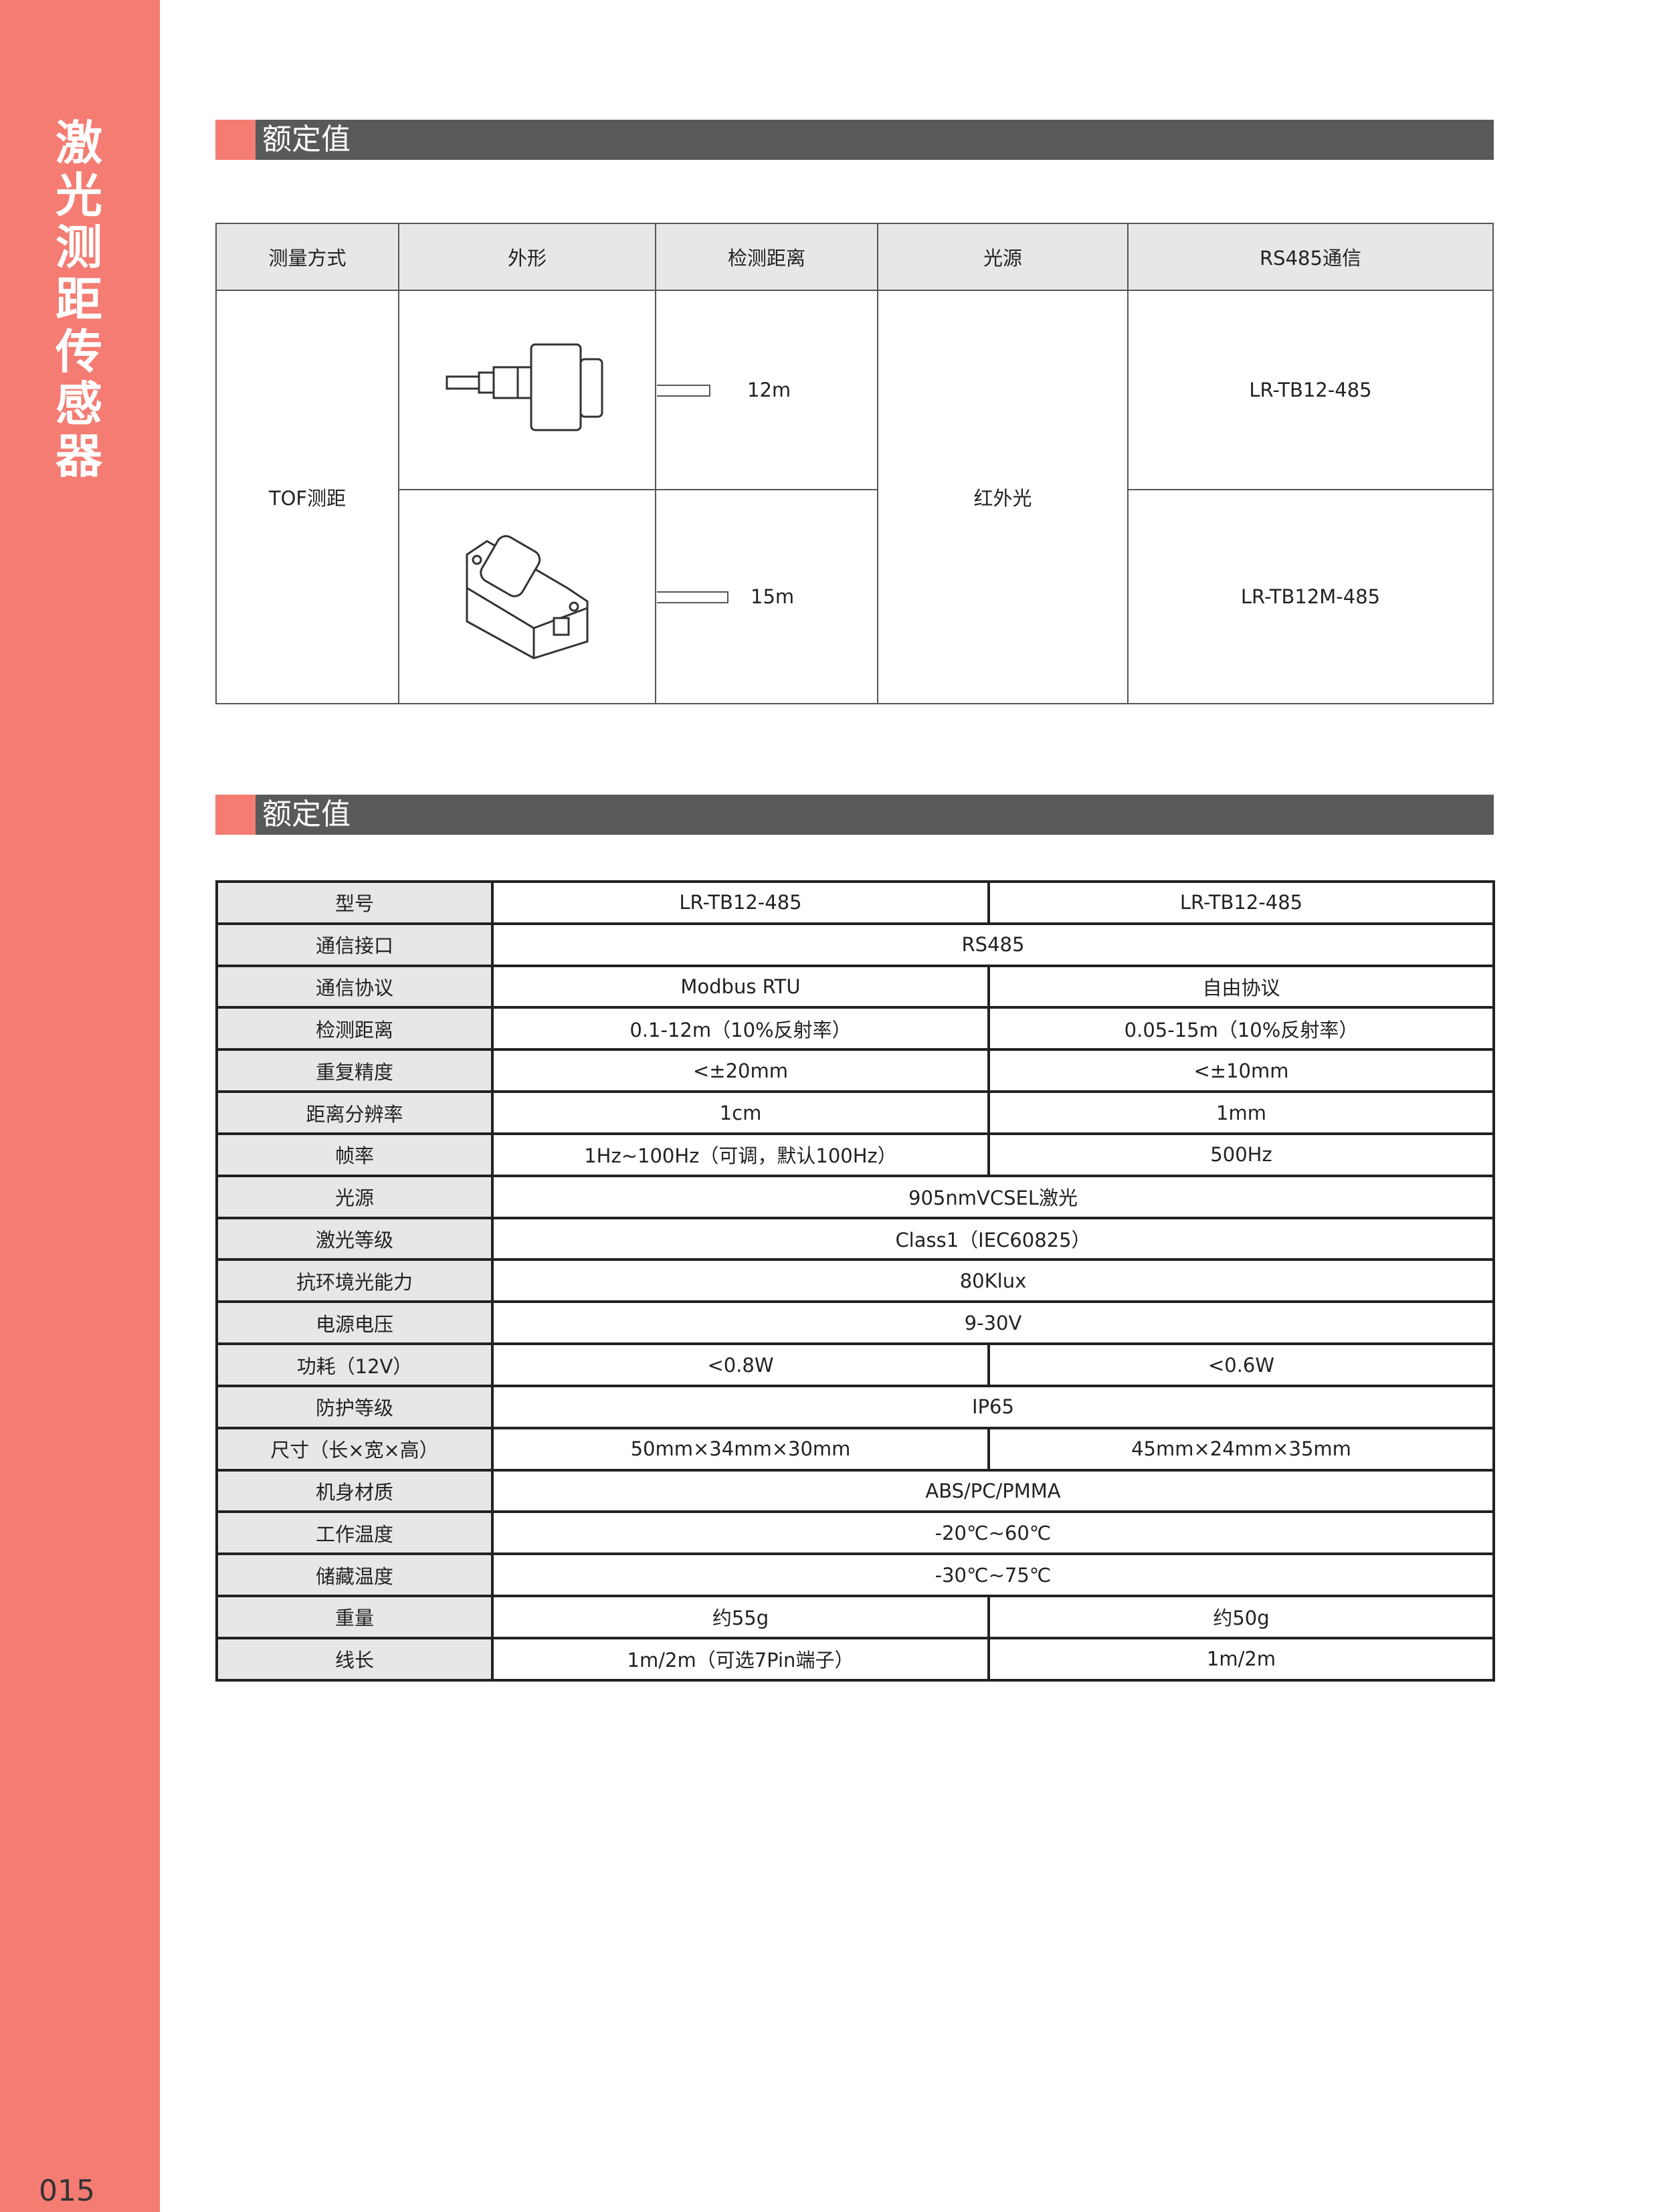 This screenshot has height=2212, width=1659. What do you see at coordinates (1310, 257) in the screenshot?
I see `header-cell: RS485通信` at bounding box center [1310, 257].